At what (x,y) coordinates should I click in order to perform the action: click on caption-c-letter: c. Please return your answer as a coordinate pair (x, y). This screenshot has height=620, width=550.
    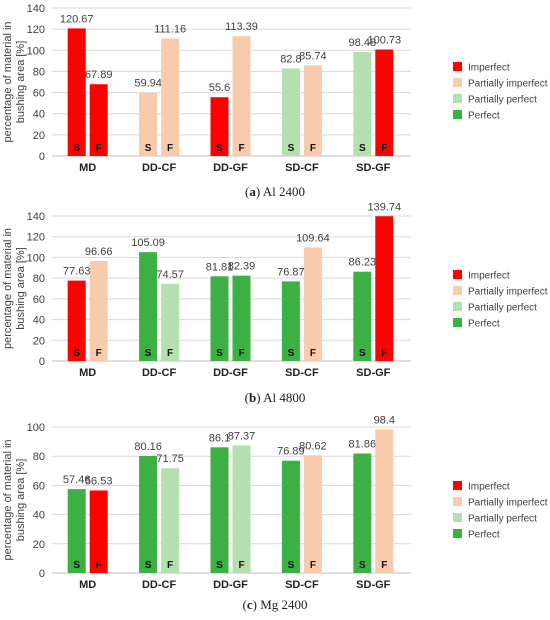
    Looking at the image, I should click on (249, 604).